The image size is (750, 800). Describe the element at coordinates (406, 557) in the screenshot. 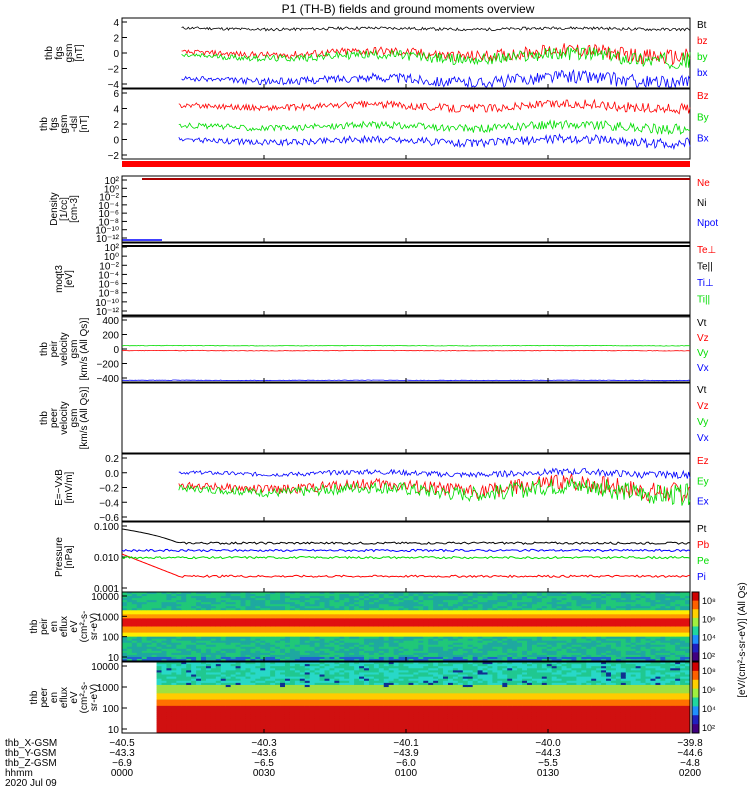

I see `series-Pe` at that location.